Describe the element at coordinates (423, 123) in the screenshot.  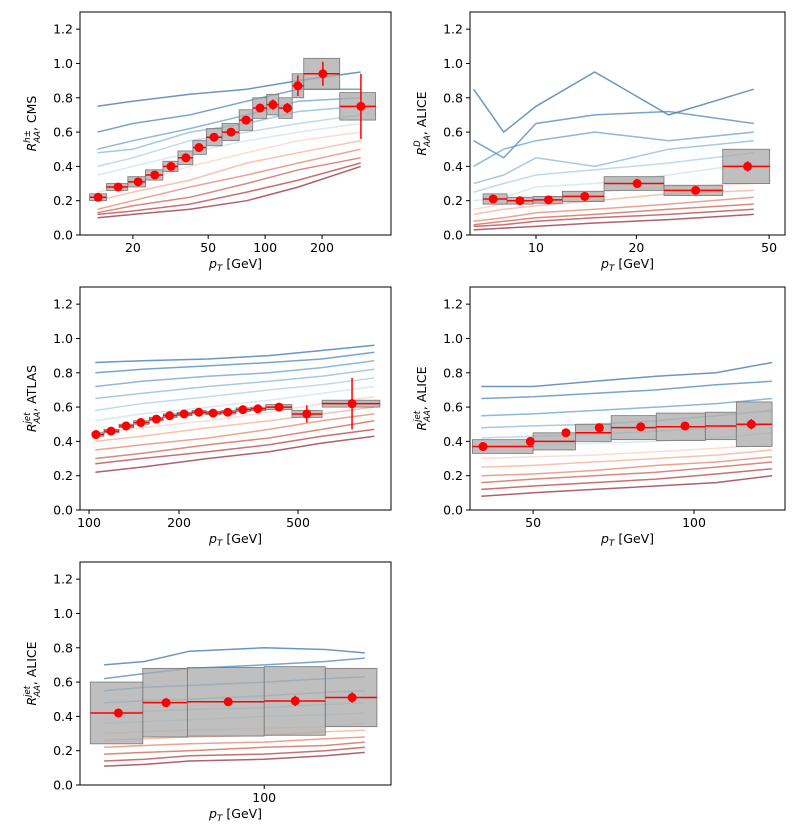
I see `y-axis-label: RDAA, ALICE` at that location.